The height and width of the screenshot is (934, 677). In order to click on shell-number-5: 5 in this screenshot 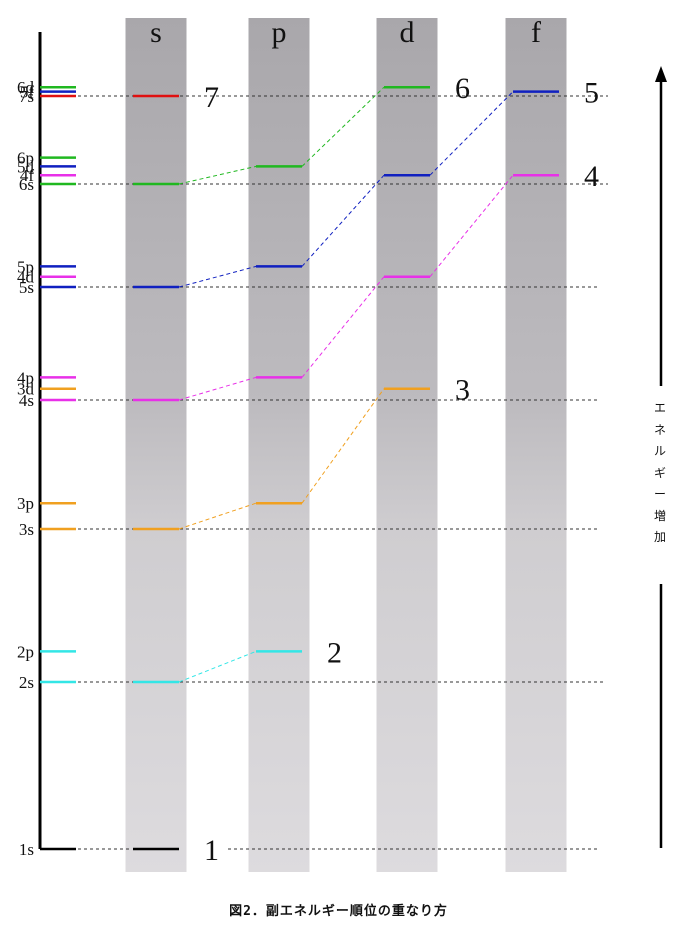, I will do `click(591, 93)`.